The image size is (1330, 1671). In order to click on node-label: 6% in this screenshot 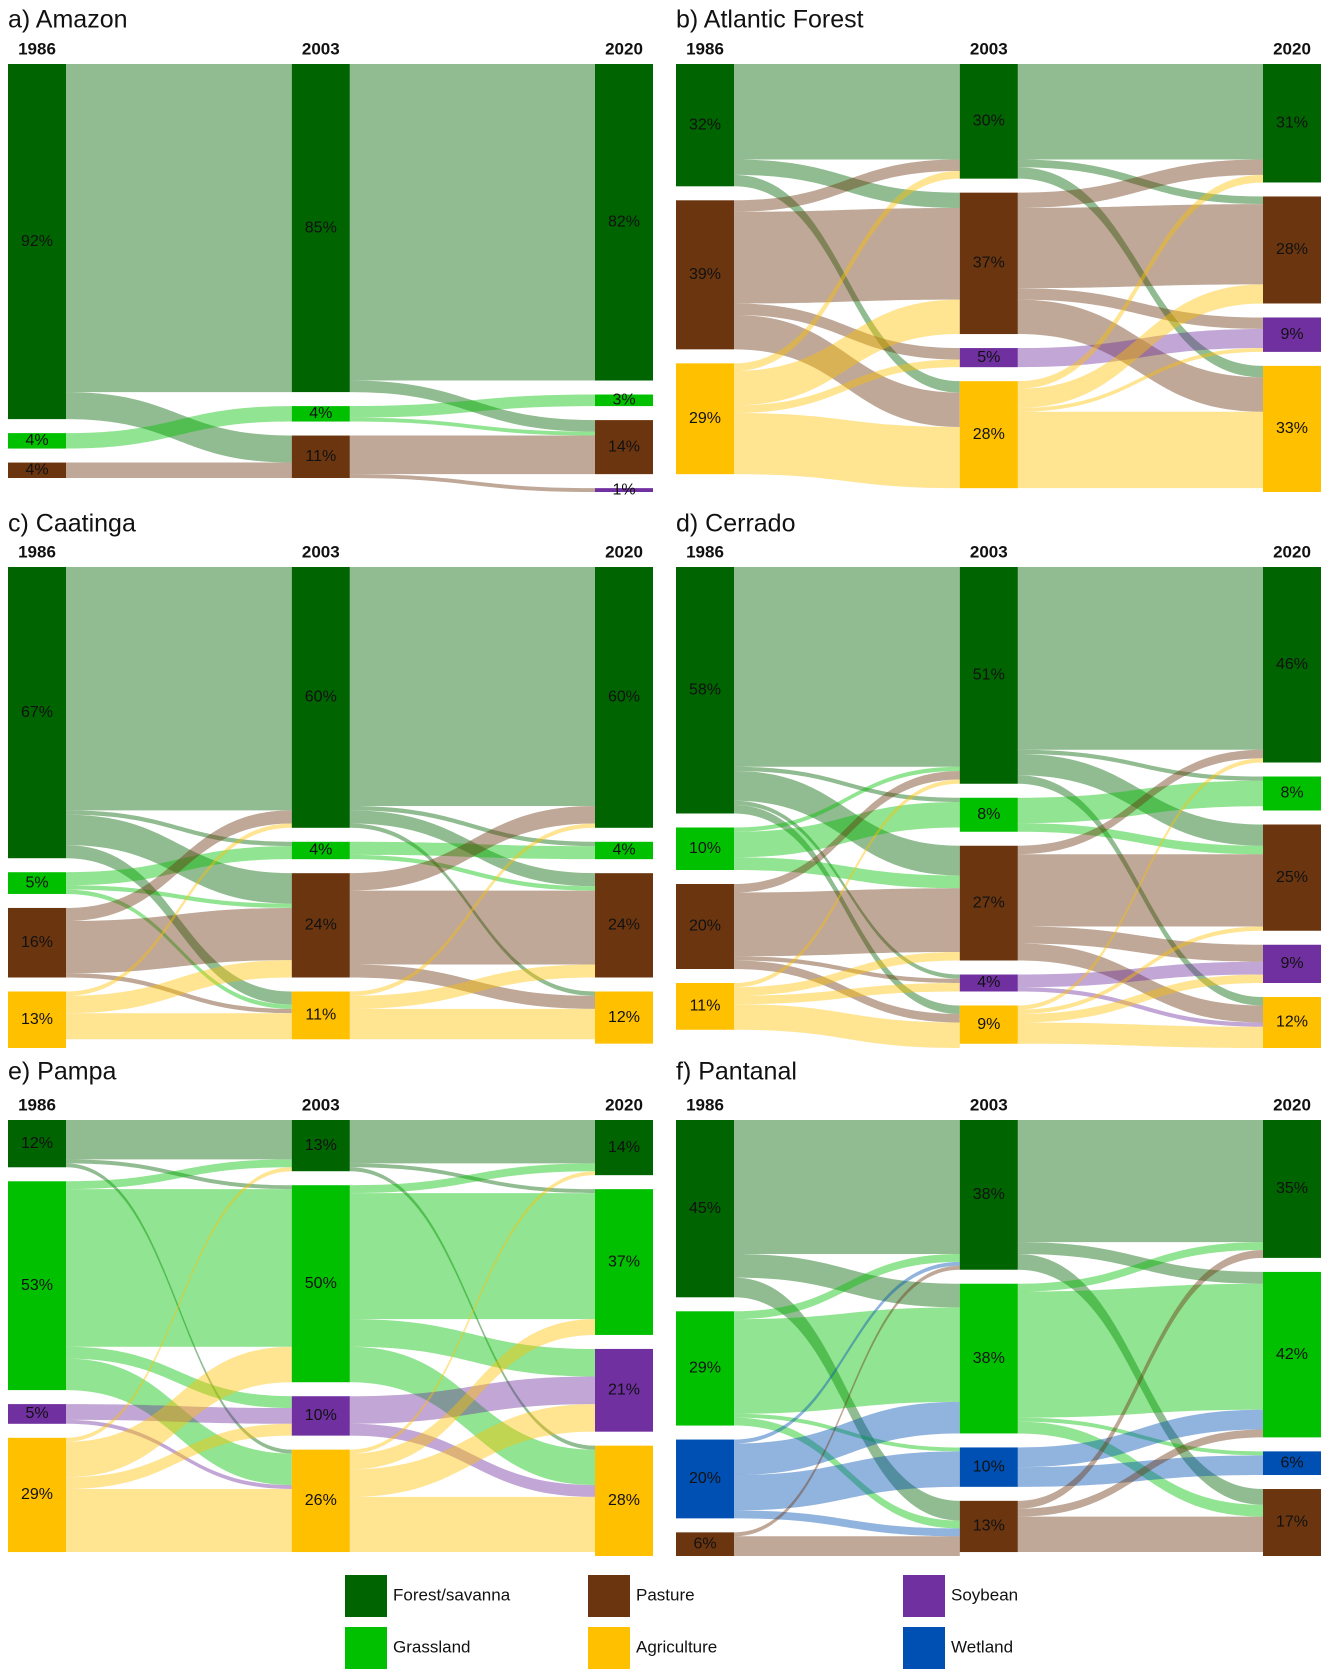, I will do `click(1291, 1462)`.